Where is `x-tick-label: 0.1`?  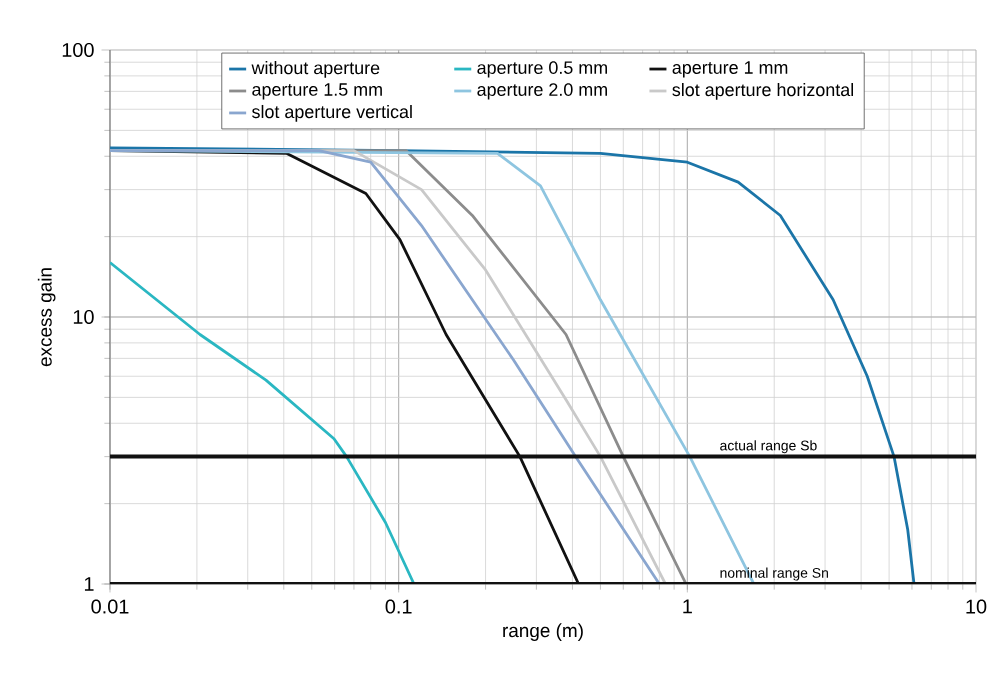
x-tick-label: 0.1 is located at coordinates (398, 606).